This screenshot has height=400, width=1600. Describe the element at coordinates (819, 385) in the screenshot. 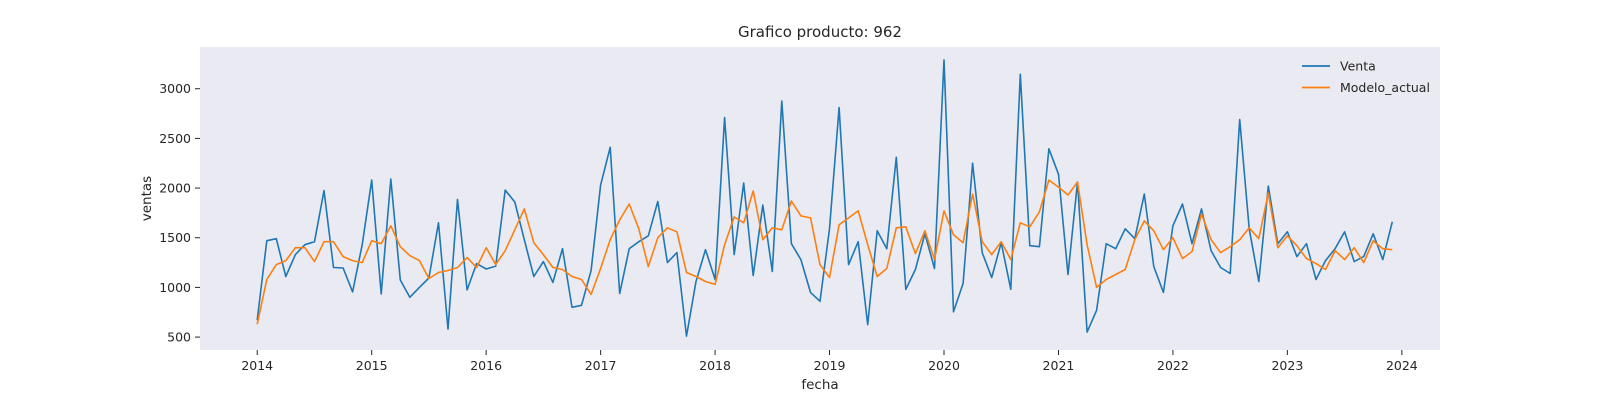

I see `x-axis-label: fecha` at that location.